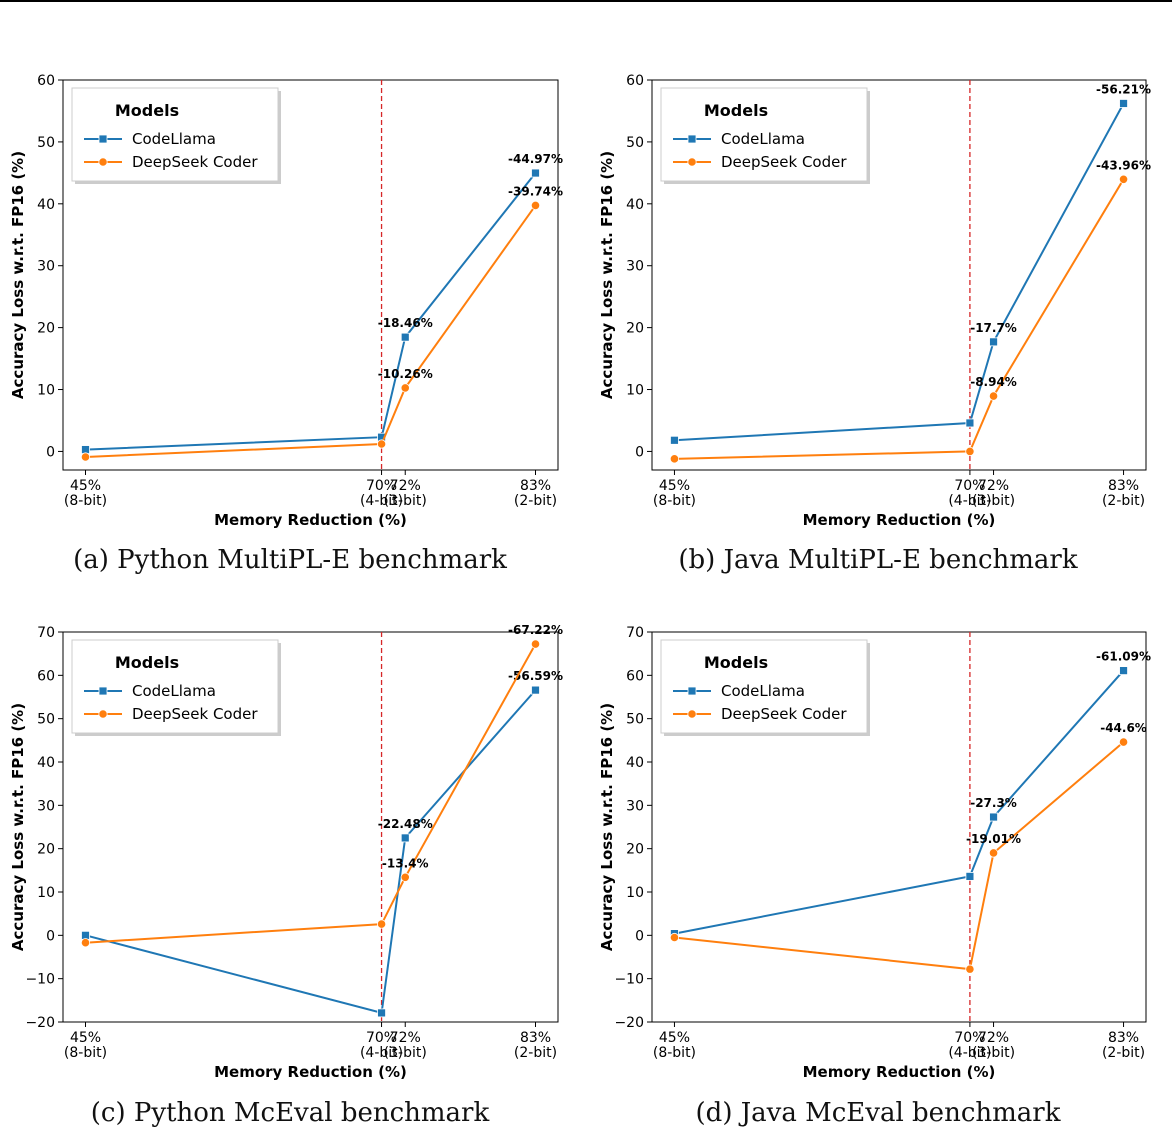 The width and height of the screenshot is (1172, 1132). Describe the element at coordinates (535, 159) in the screenshot. I see `data-label: -44.97%` at that location.